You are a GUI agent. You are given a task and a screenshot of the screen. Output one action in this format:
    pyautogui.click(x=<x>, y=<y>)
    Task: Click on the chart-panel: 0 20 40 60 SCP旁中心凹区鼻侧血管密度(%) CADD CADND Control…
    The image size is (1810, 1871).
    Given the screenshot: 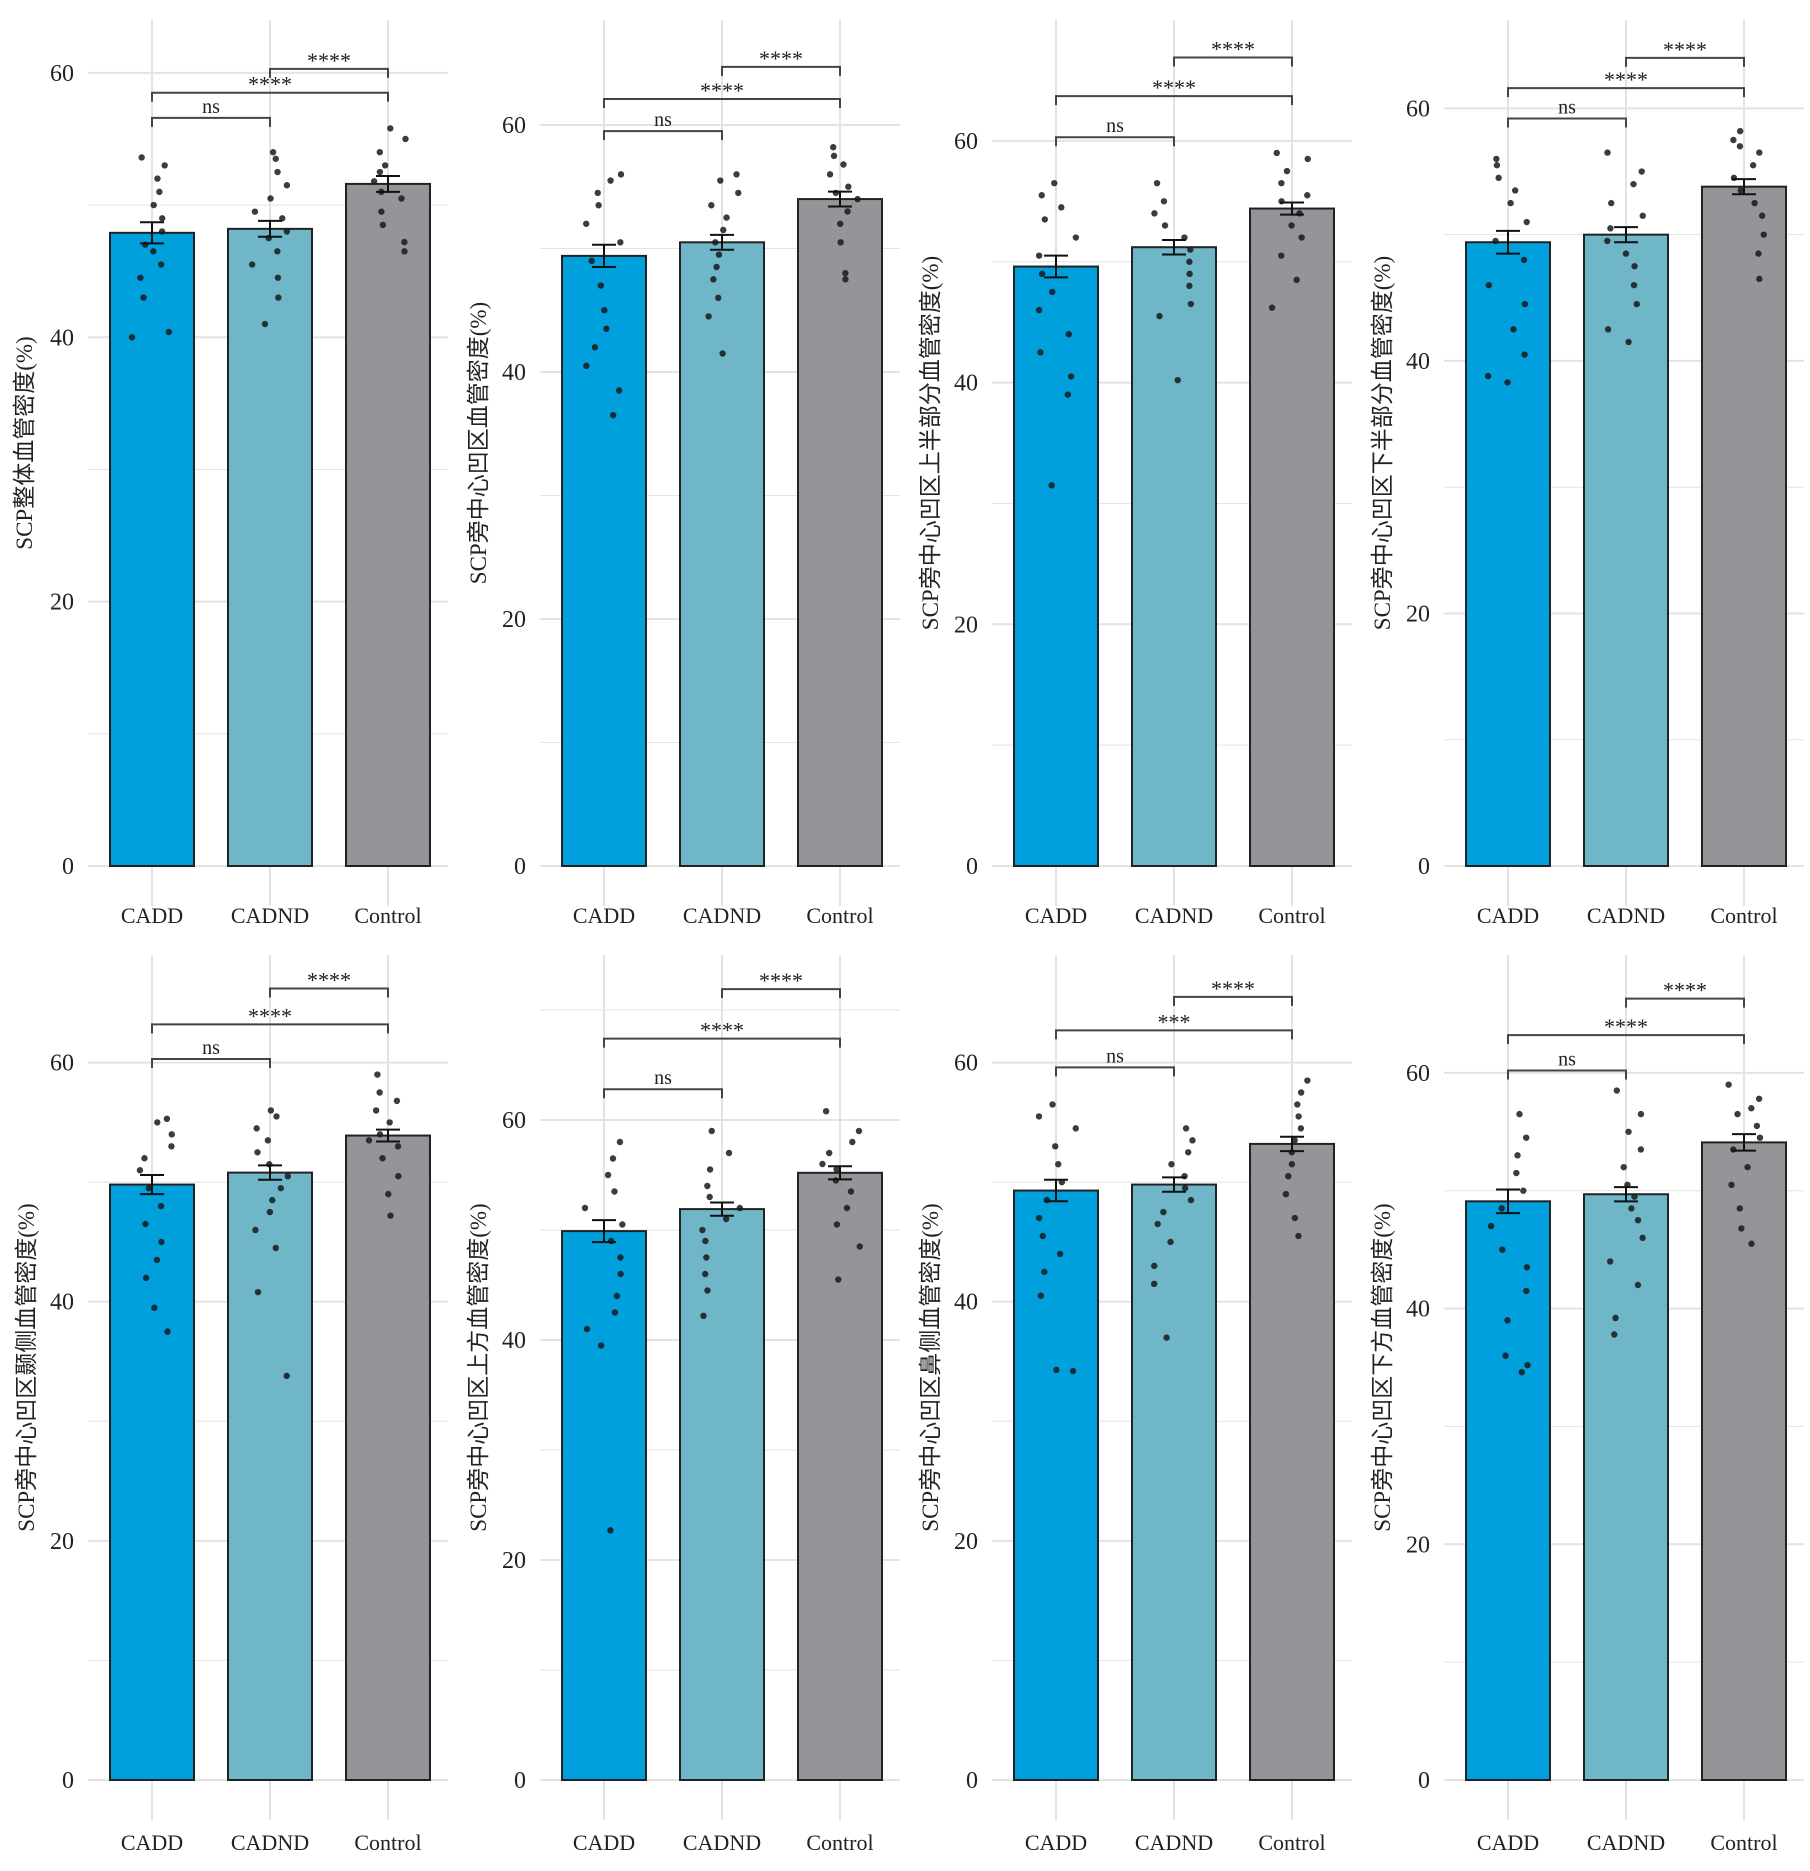 What is the action you would take?
    pyautogui.click(x=1130, y=1402)
    